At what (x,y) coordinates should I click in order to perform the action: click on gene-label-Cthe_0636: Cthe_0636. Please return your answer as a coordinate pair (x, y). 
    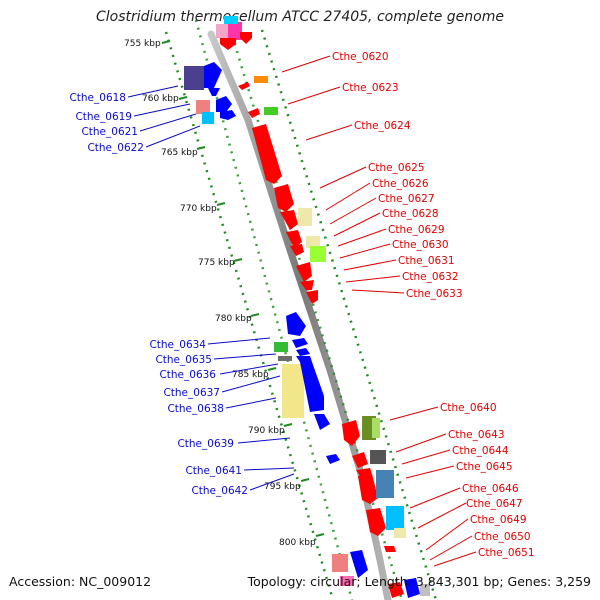
    Looking at the image, I should click on (187, 375).